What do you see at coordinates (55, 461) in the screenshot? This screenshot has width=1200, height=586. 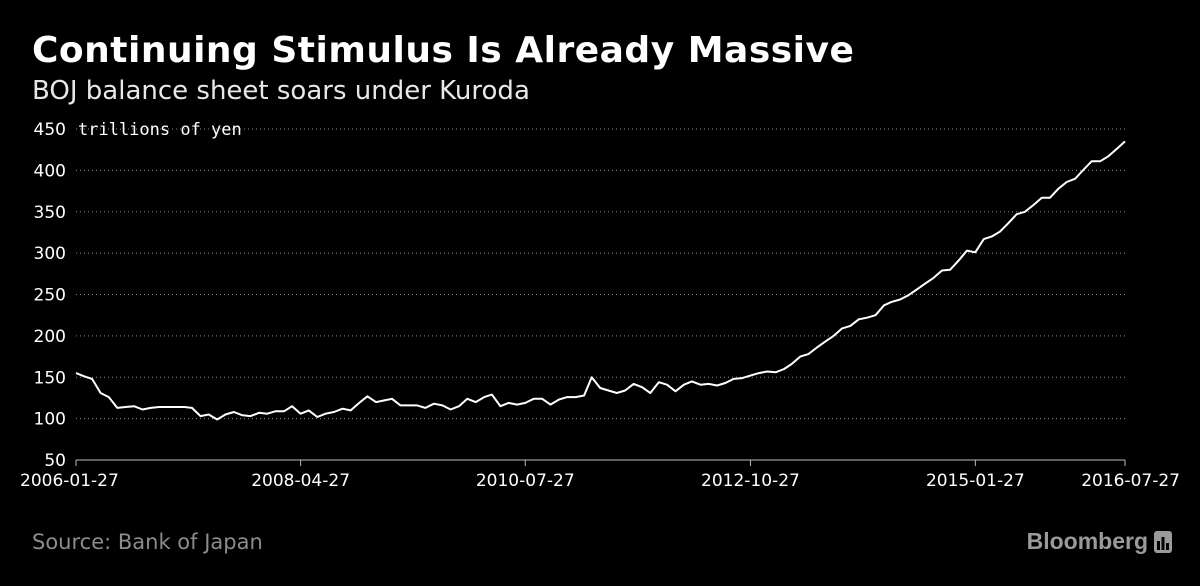 I see `y-tick-label: 50` at bounding box center [55, 461].